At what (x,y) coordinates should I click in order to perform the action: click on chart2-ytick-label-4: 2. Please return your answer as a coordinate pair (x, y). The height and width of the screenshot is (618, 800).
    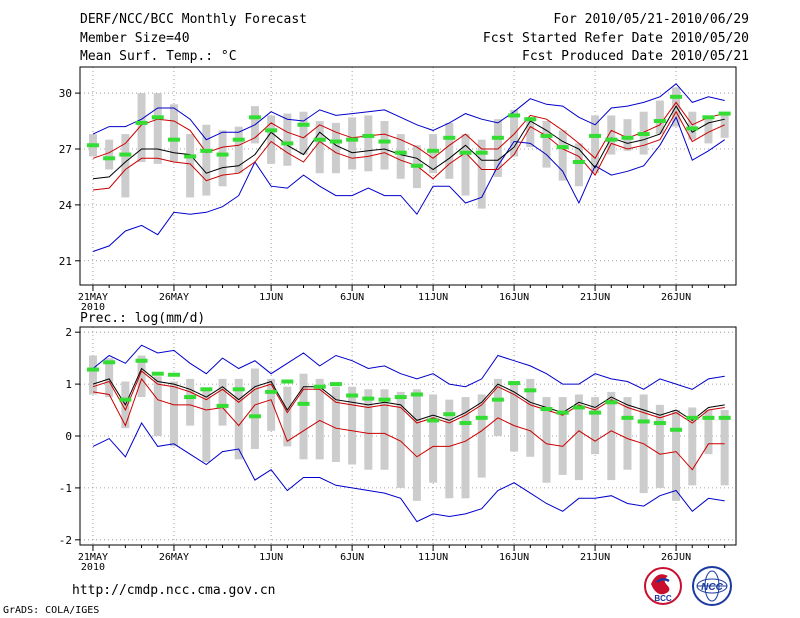
    Looking at the image, I should click on (68, 332).